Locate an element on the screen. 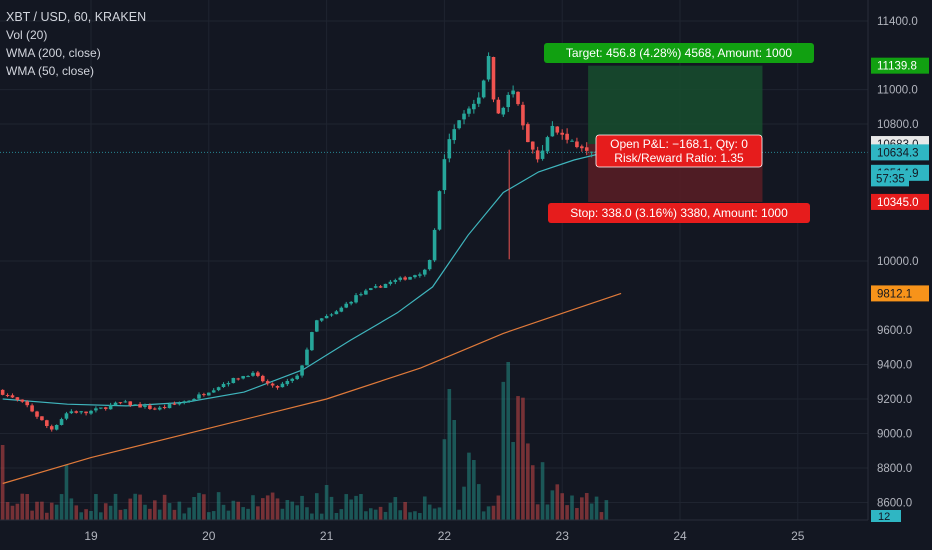  legend-wma50: WMA (50, close) is located at coordinates (50, 71).